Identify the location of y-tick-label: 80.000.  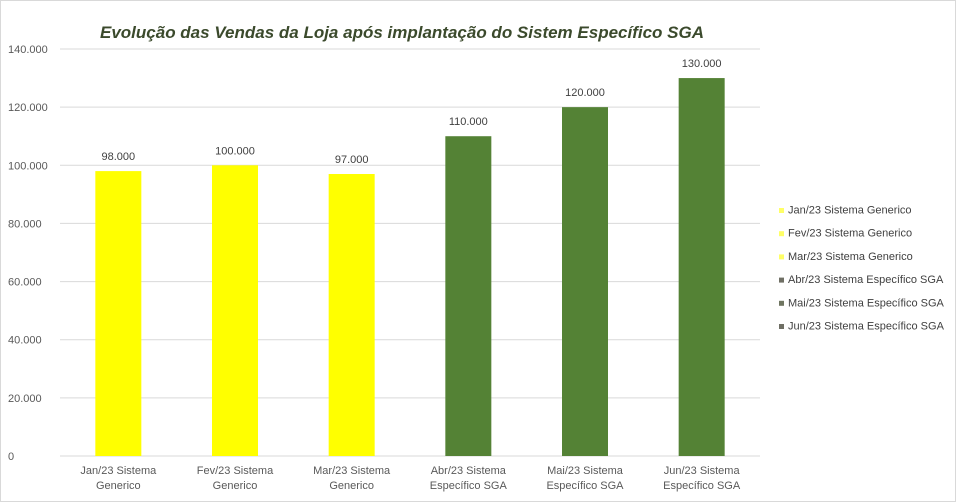
(25, 224).